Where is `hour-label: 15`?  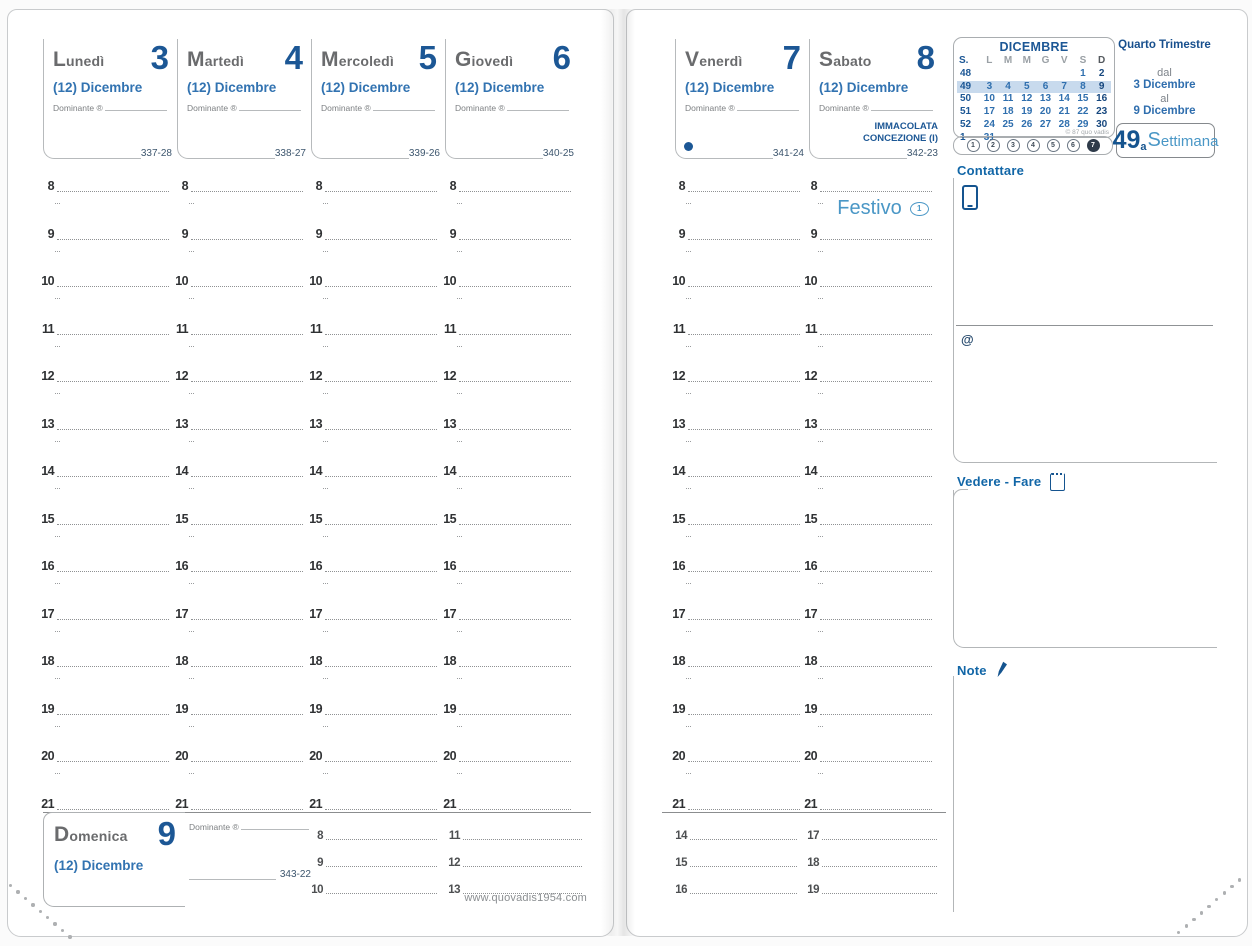
hour-label: 15 is located at coordinates (181, 518).